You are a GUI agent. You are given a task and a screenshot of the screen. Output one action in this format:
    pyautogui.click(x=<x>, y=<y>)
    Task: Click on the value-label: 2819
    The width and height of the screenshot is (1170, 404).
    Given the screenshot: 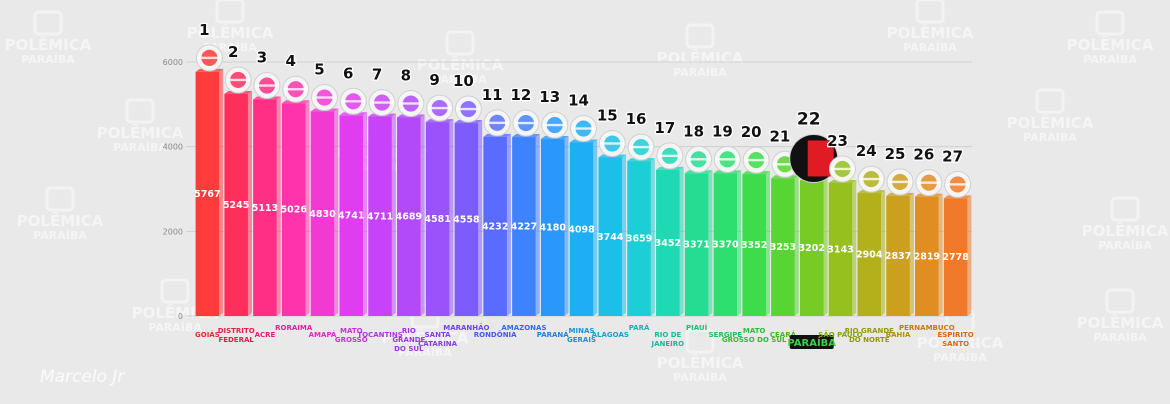 What is the action you would take?
    pyautogui.click(x=927, y=256)
    